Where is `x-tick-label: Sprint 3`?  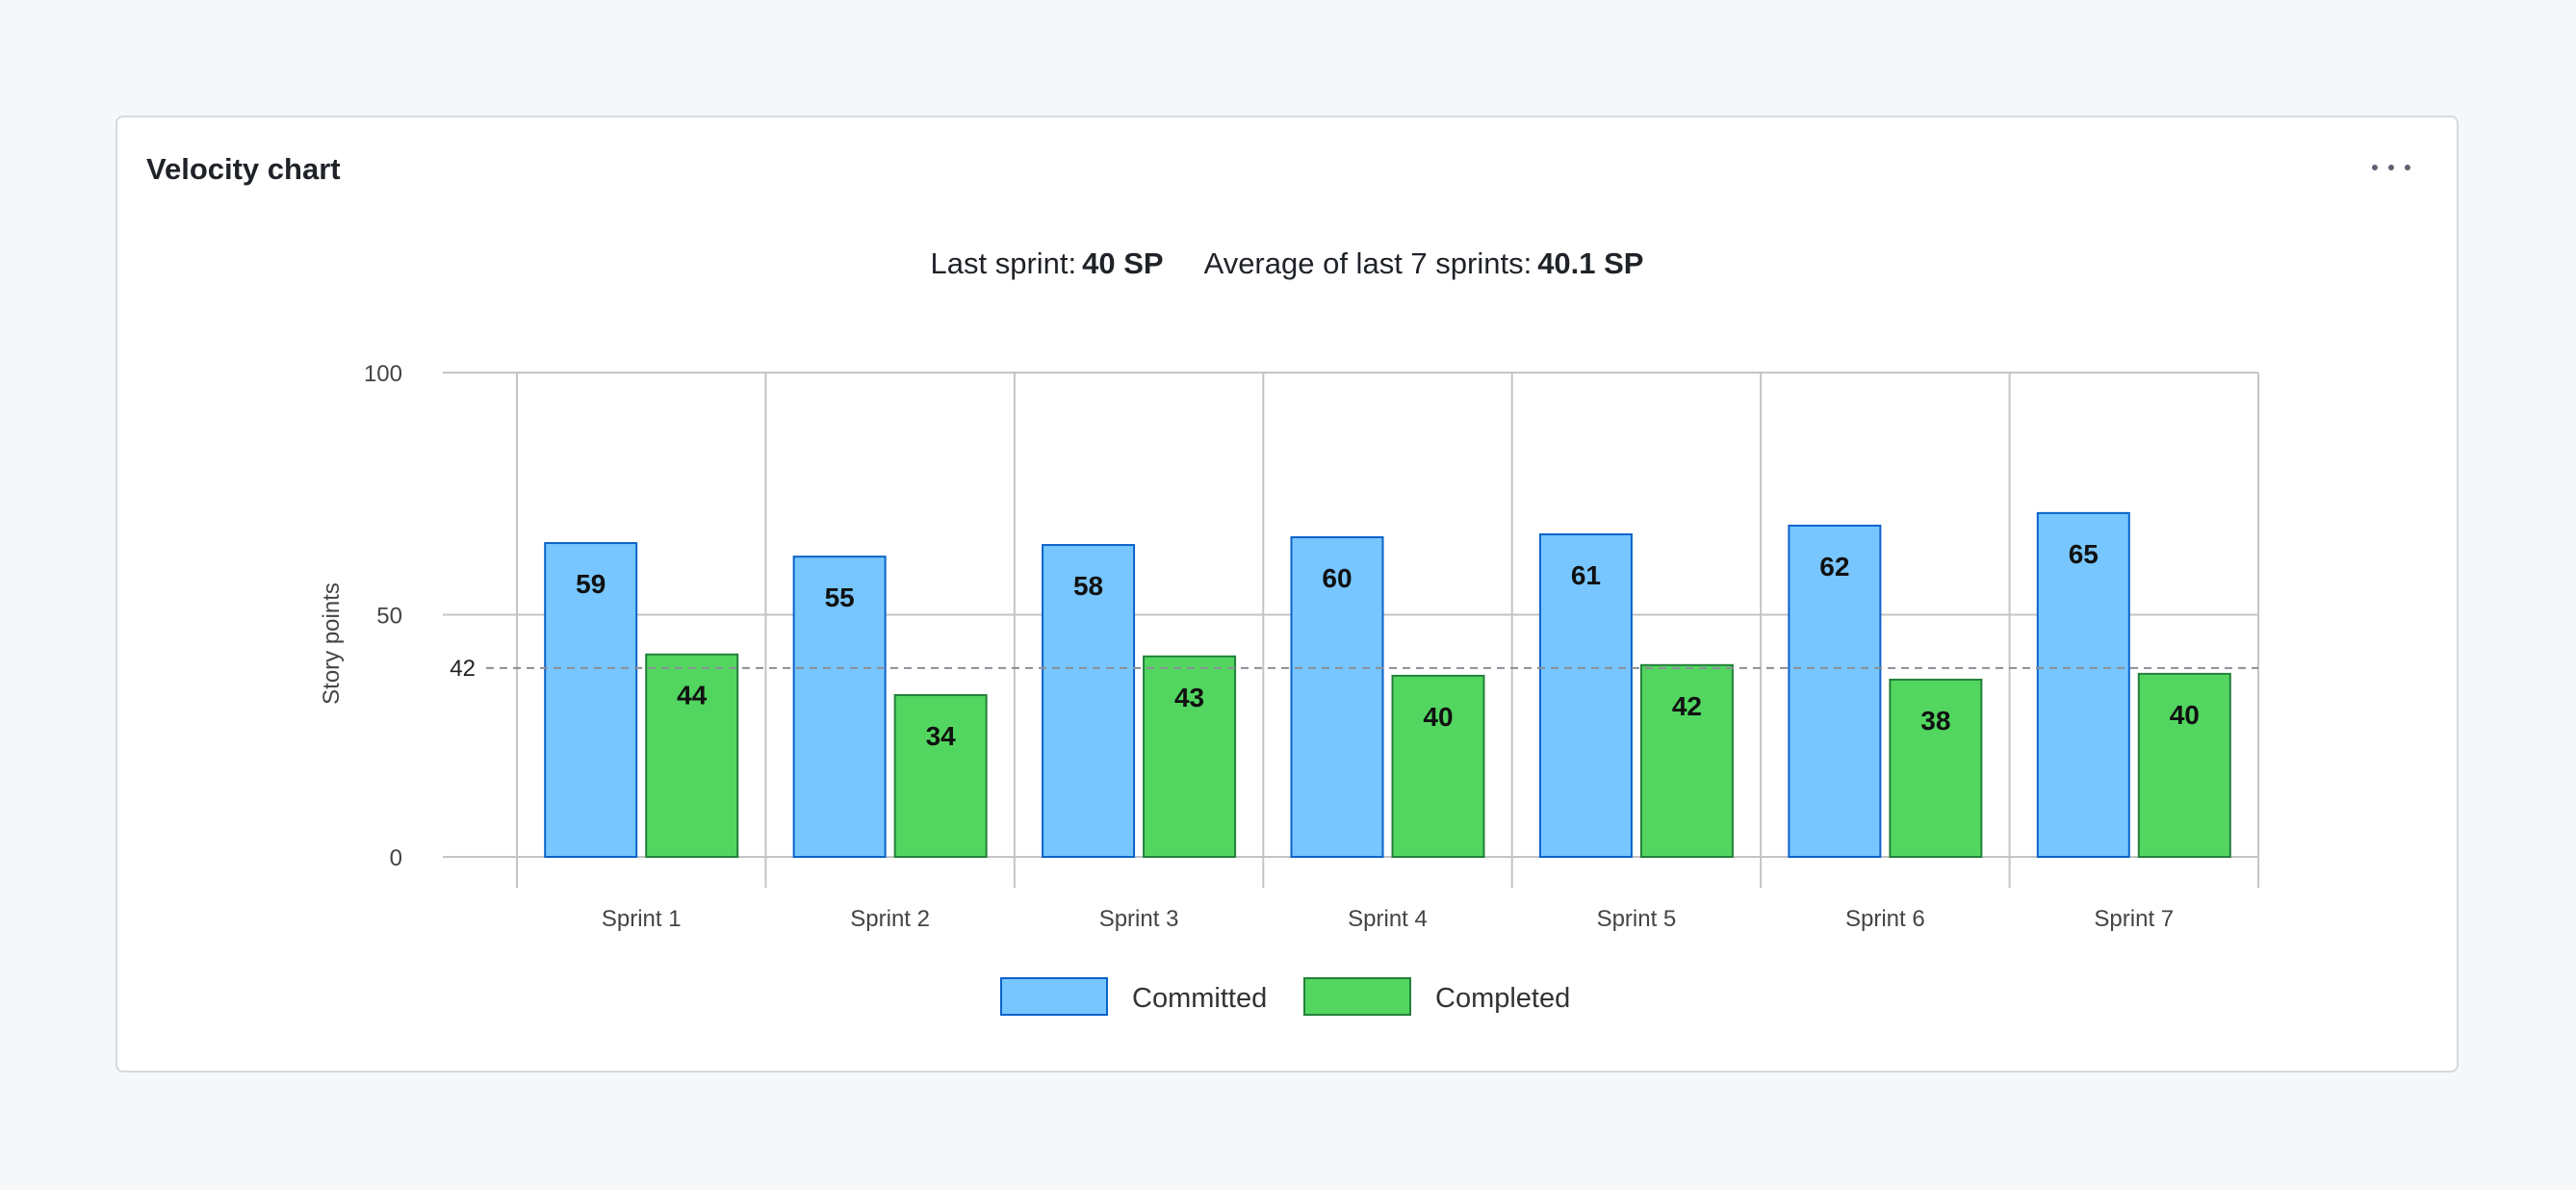
x-tick-label: Sprint 3 is located at coordinates (1139, 919).